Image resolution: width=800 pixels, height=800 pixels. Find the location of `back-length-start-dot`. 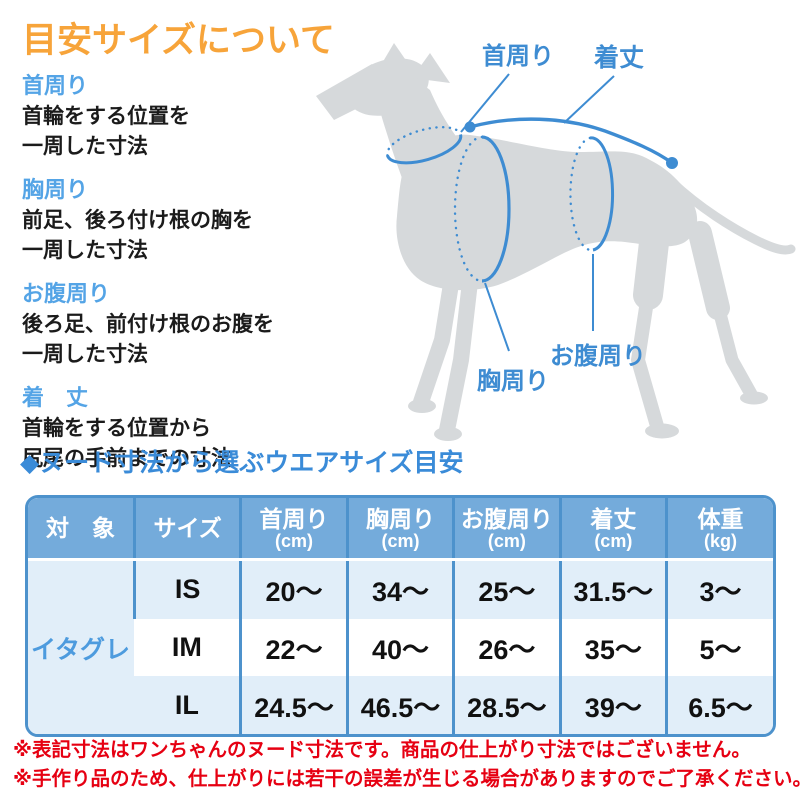

back-length-start-dot is located at coordinates (470, 127).